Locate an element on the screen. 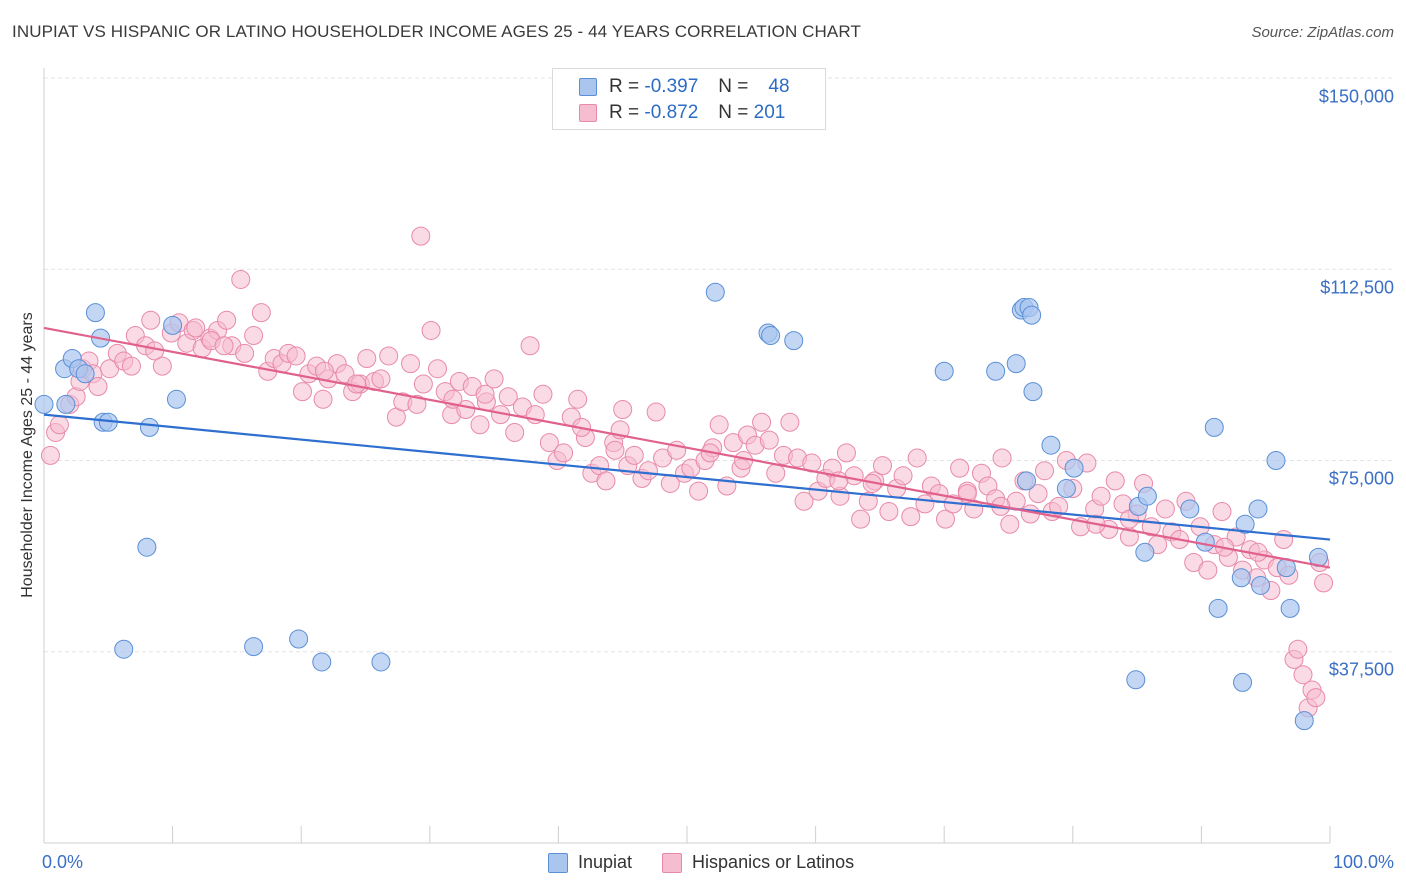 This screenshot has height=892, width=1406. chart-source: Source: ZipAtlas.com is located at coordinates (1322, 32).